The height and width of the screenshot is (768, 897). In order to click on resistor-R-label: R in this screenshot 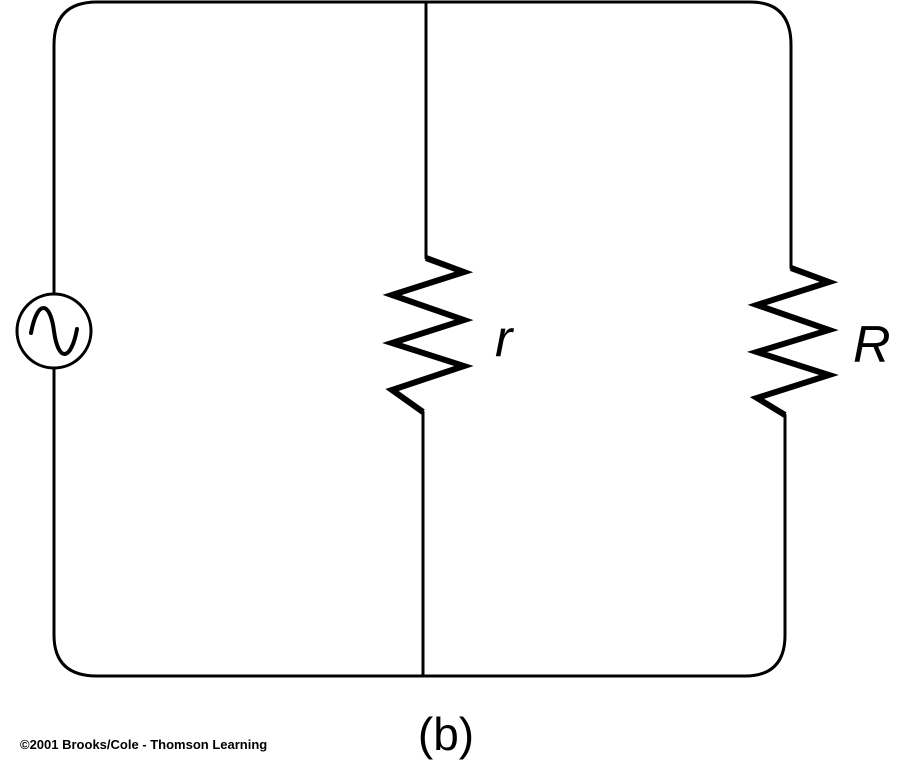, I will do `click(872, 345)`.